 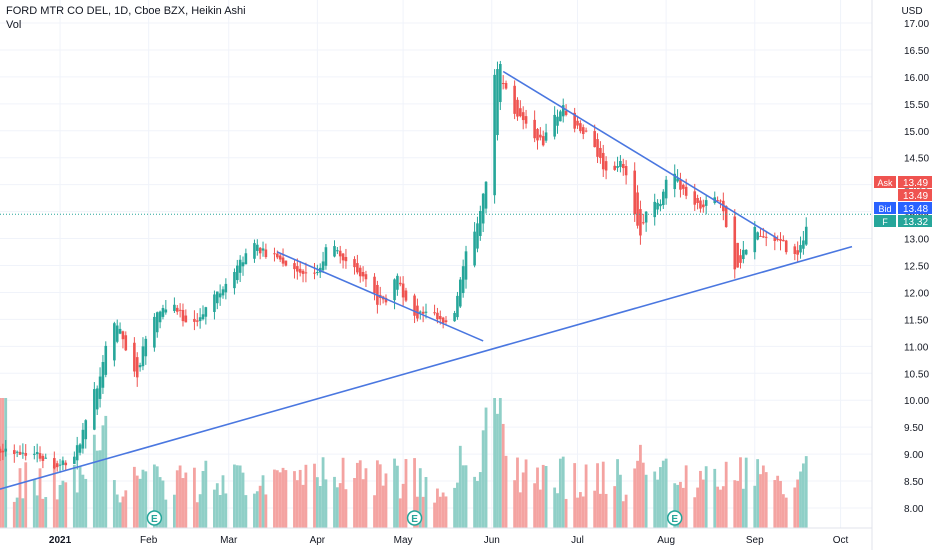 What do you see at coordinates (492, 540) in the screenshot?
I see `x-tick-label-5: Jun` at bounding box center [492, 540].